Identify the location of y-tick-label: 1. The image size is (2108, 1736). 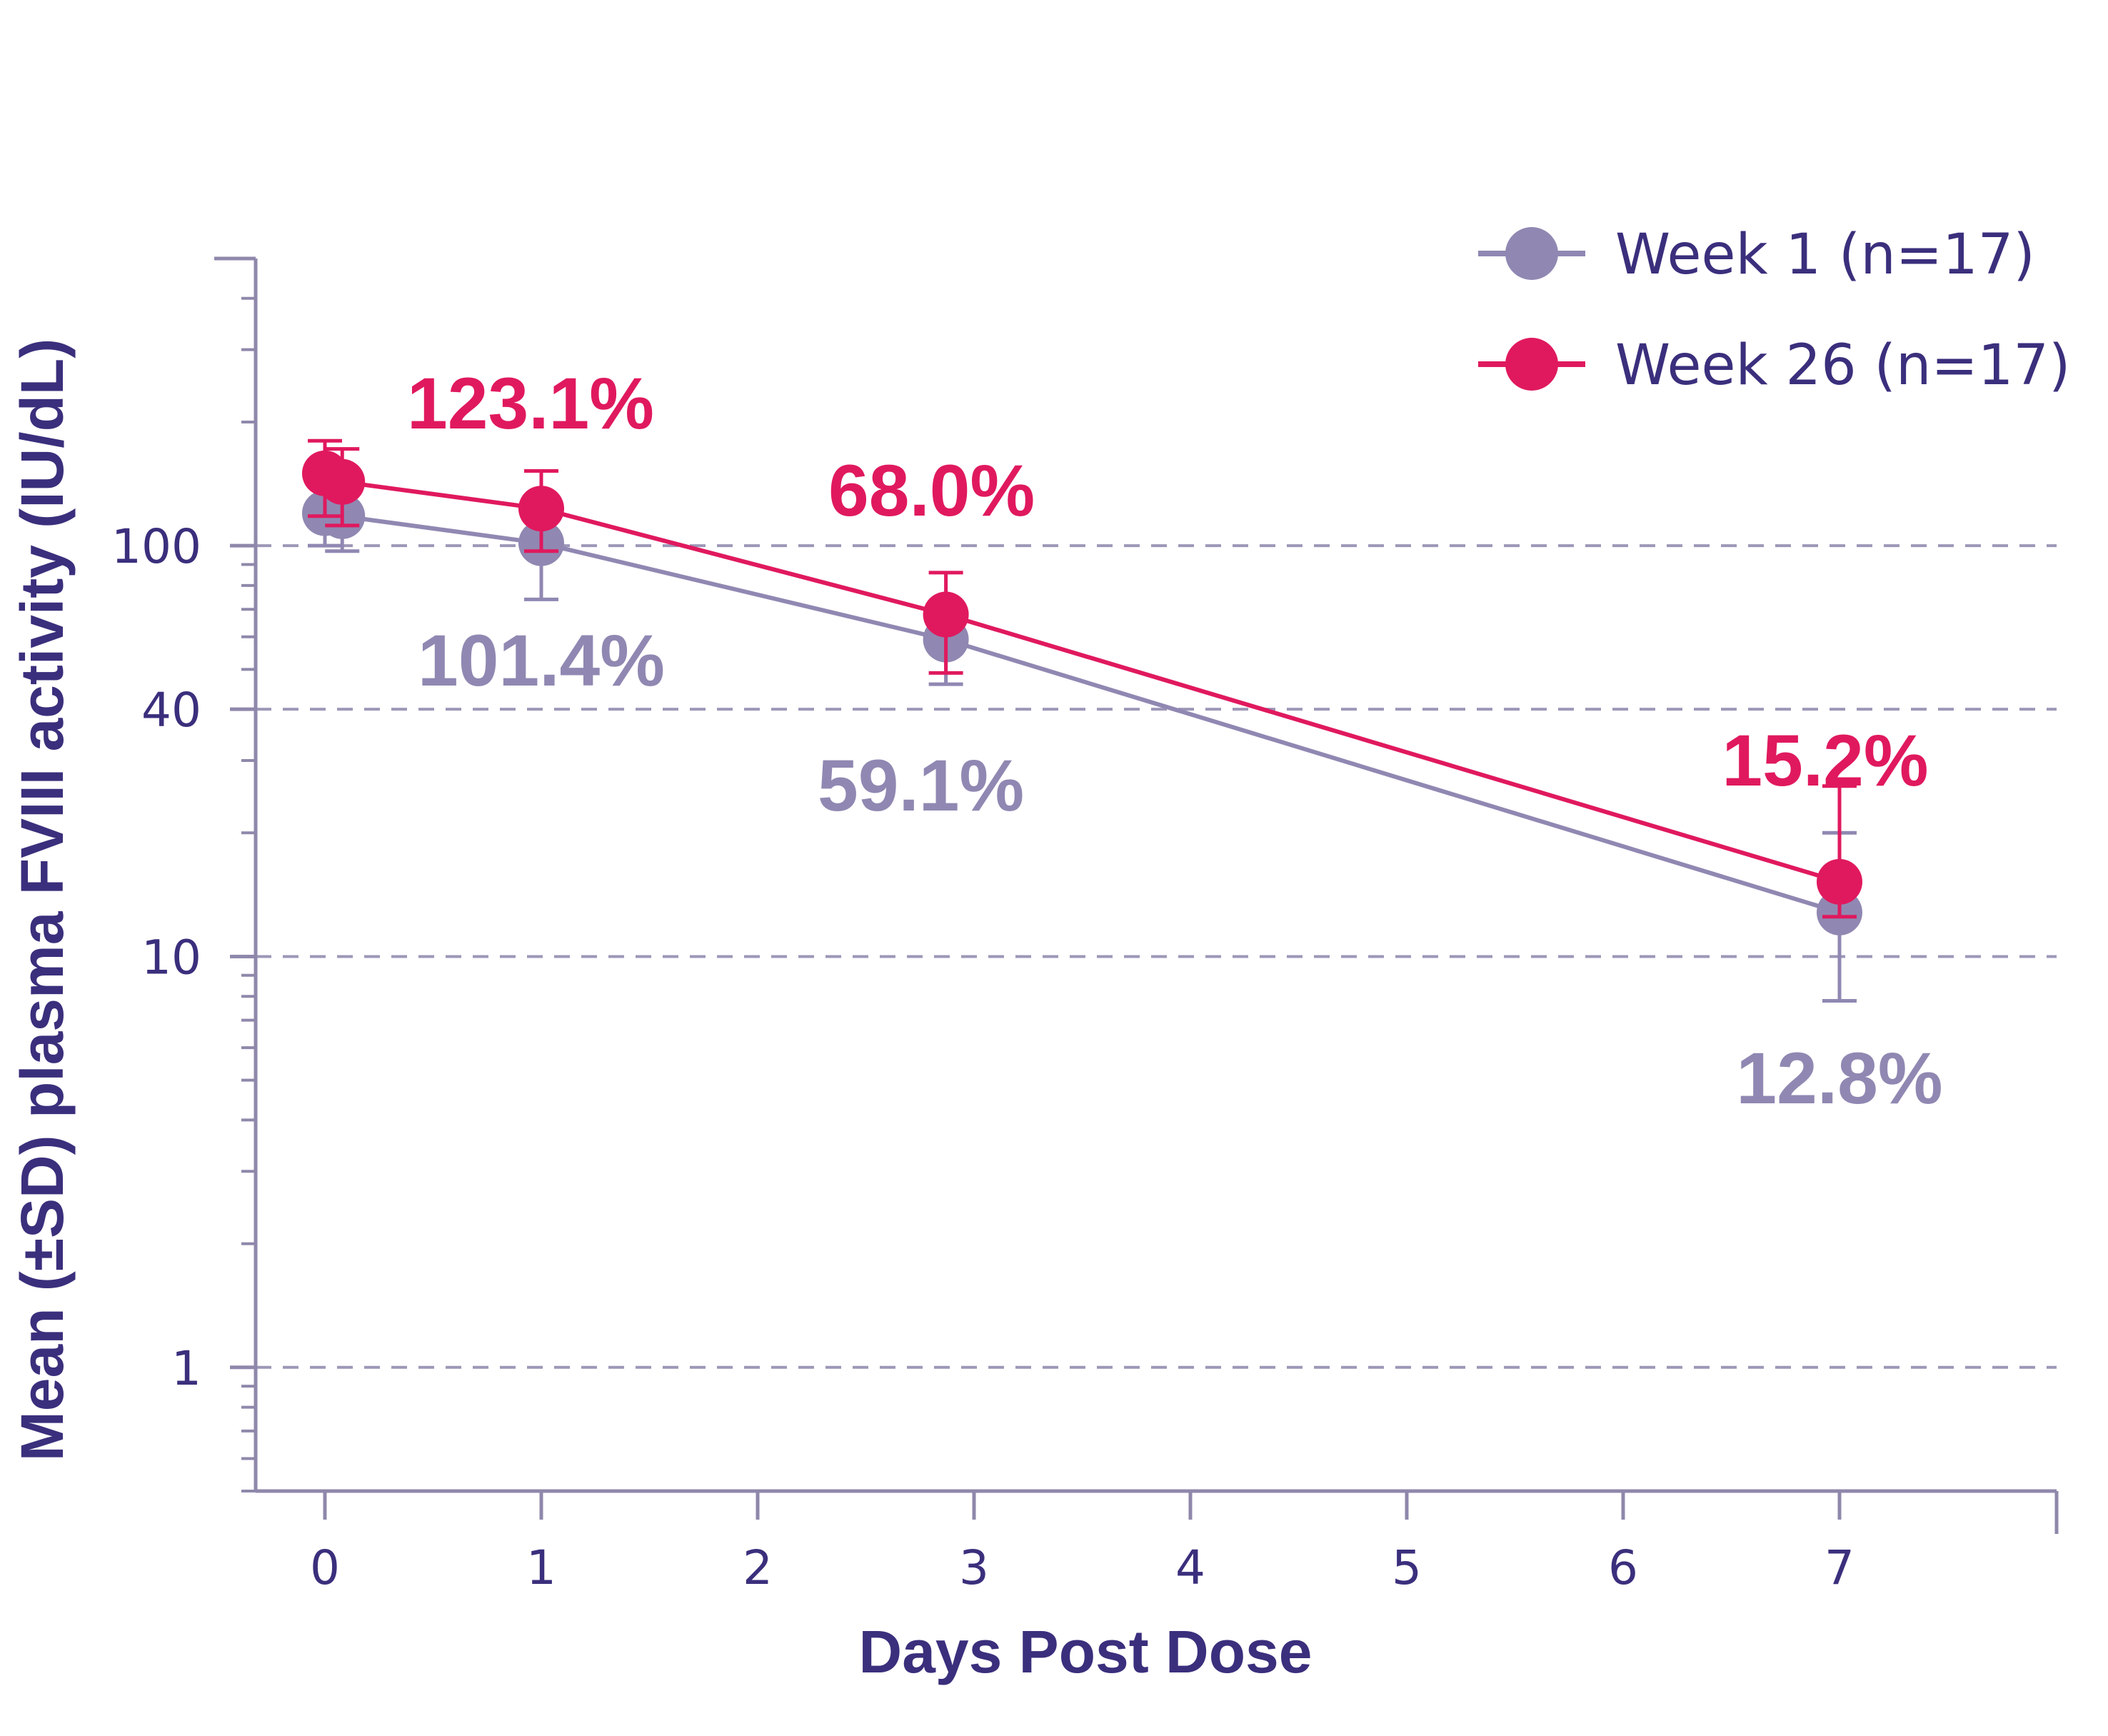
(186, 1368).